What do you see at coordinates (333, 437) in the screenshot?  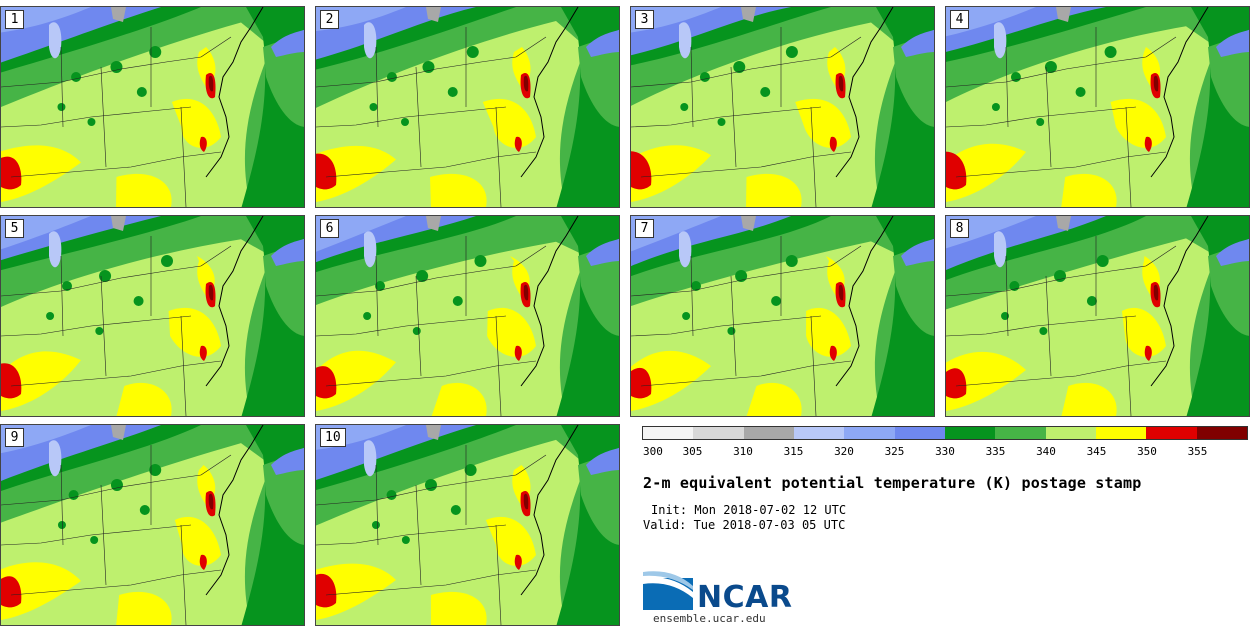 I see `panel-label: 10` at bounding box center [333, 437].